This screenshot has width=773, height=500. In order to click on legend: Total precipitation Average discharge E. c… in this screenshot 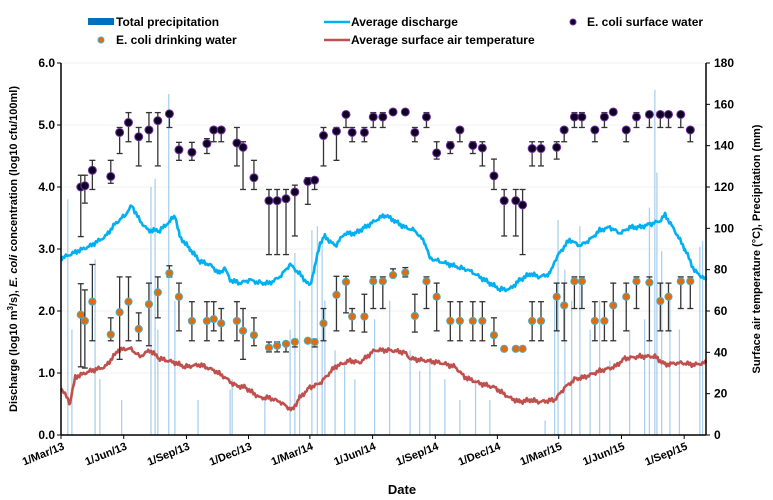, I will do `click(395, 31)`.